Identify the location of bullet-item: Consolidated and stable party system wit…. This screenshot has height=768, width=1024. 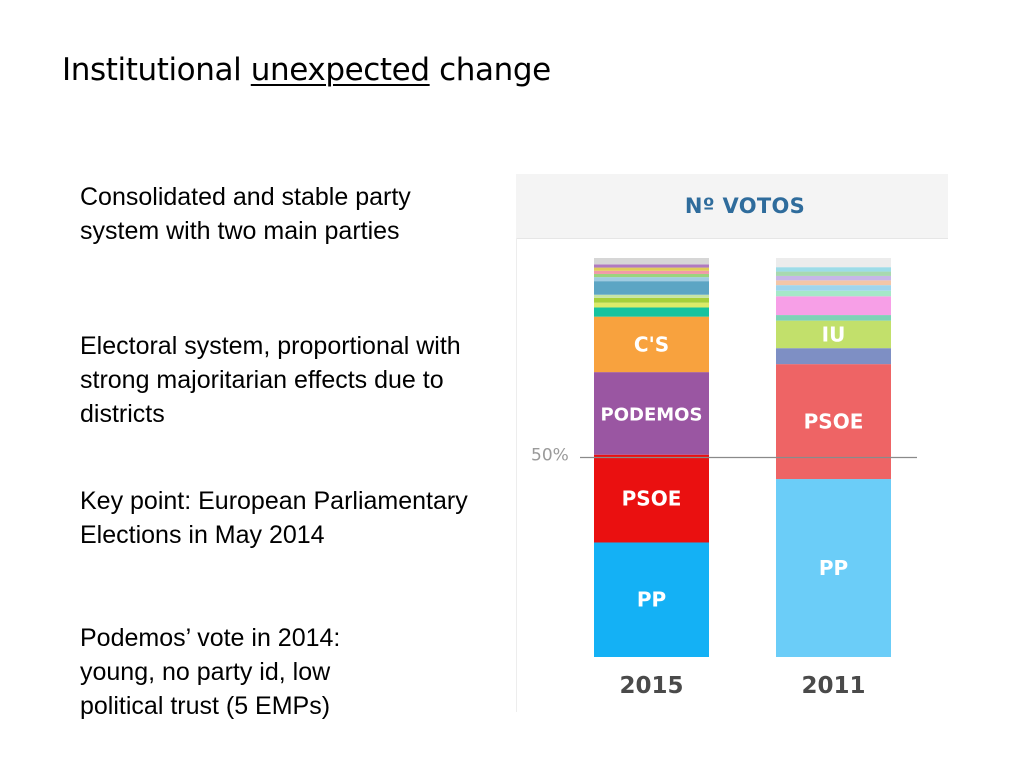
(245, 214).